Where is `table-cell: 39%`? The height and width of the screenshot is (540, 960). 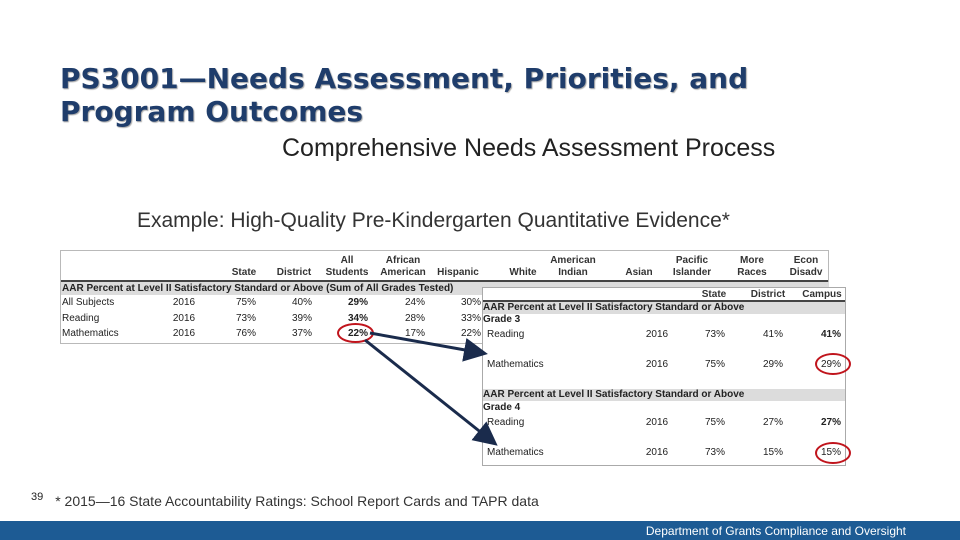
table-cell: 39% is located at coordinates (301, 318).